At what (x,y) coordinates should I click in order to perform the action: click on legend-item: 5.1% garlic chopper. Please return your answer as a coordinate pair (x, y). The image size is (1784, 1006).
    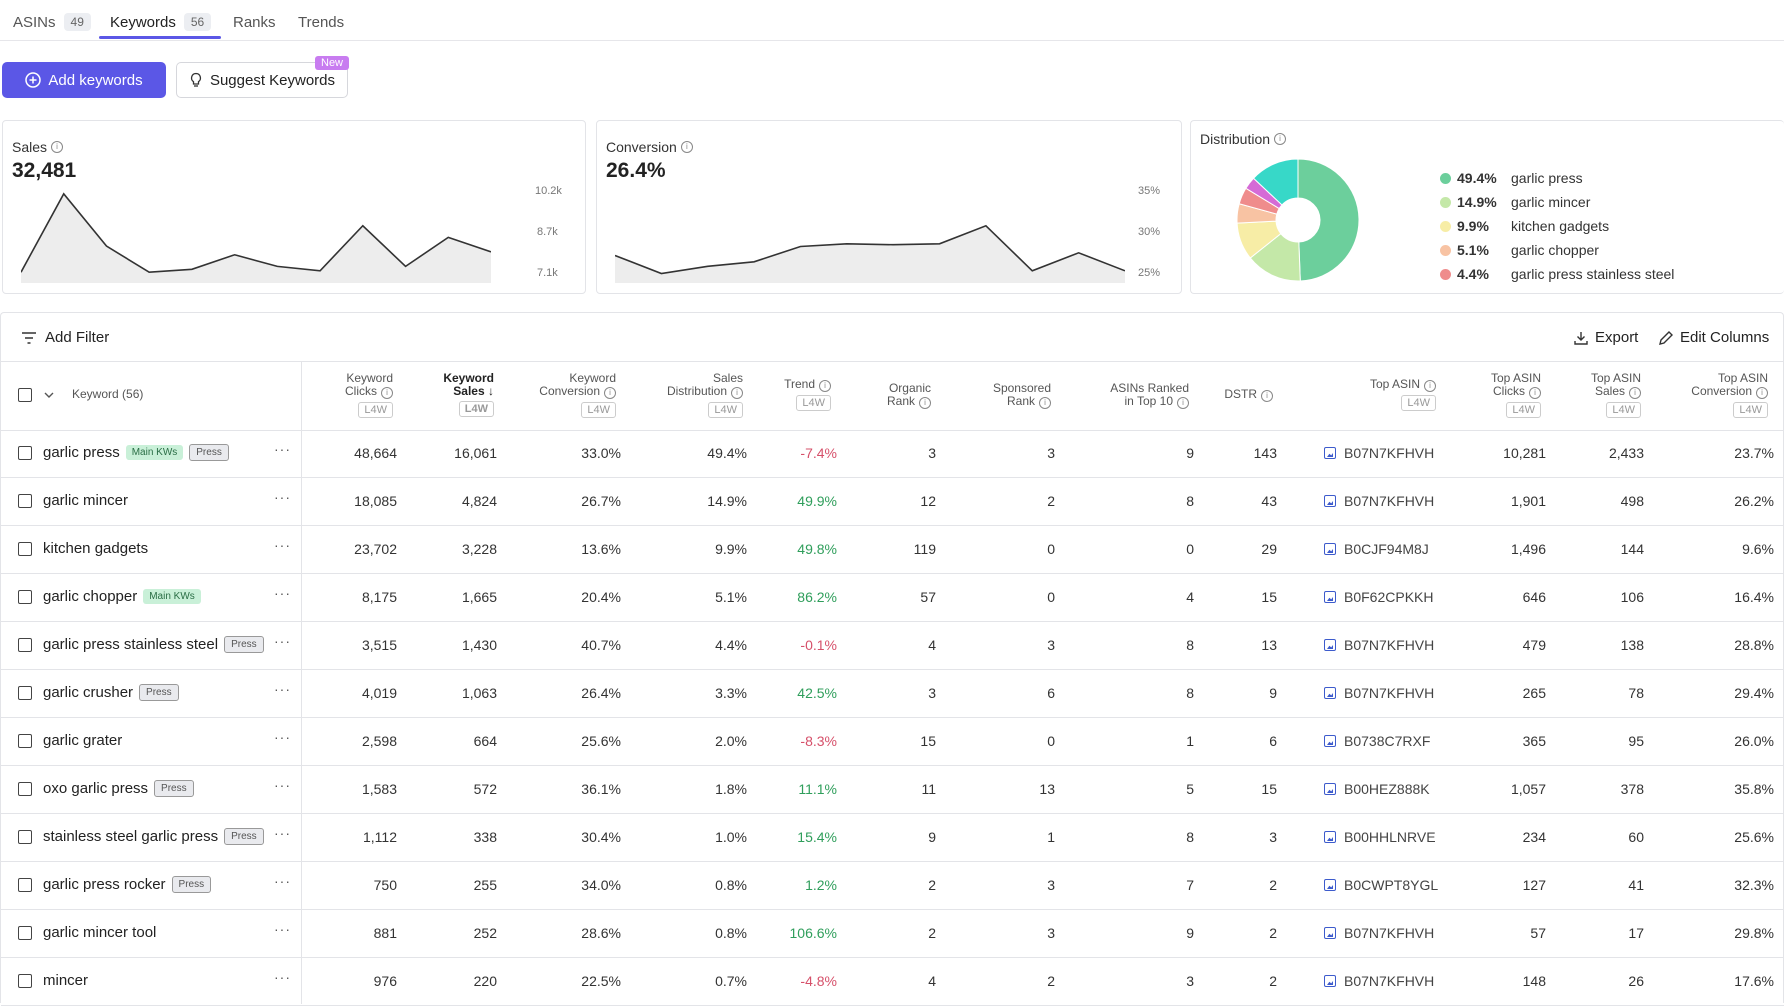
    Looking at the image, I should click on (1557, 250).